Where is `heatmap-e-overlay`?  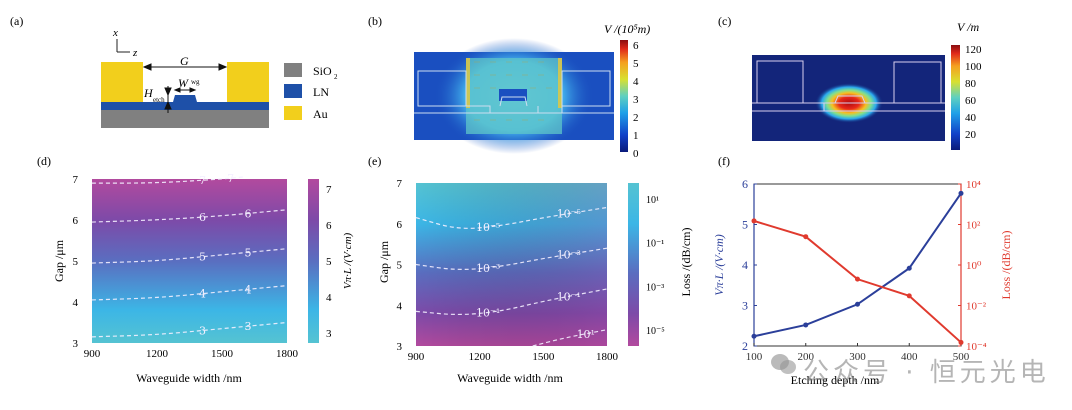
heatmap-e-overlay is located at coordinates (511, 264).